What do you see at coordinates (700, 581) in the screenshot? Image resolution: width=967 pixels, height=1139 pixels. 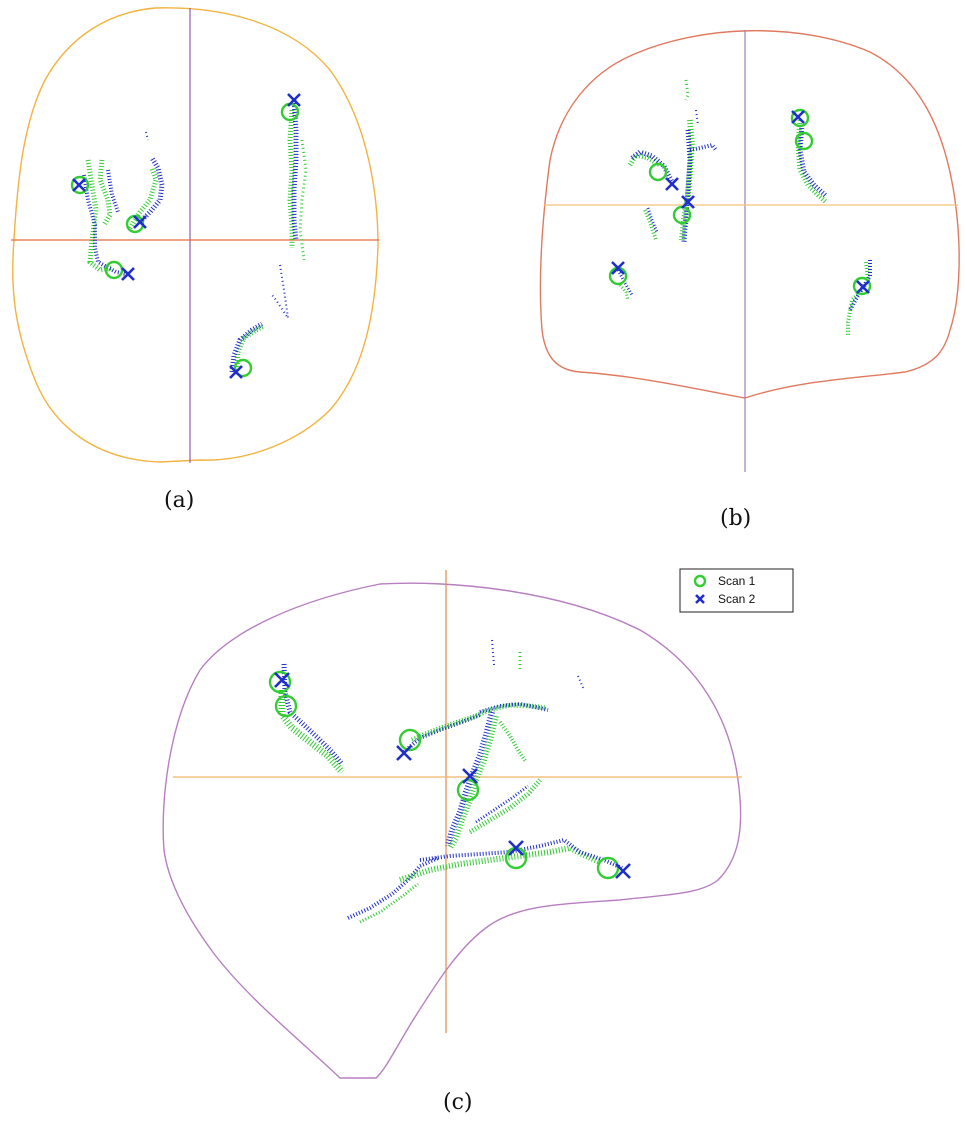 I see `legend-scan1-marker` at bounding box center [700, 581].